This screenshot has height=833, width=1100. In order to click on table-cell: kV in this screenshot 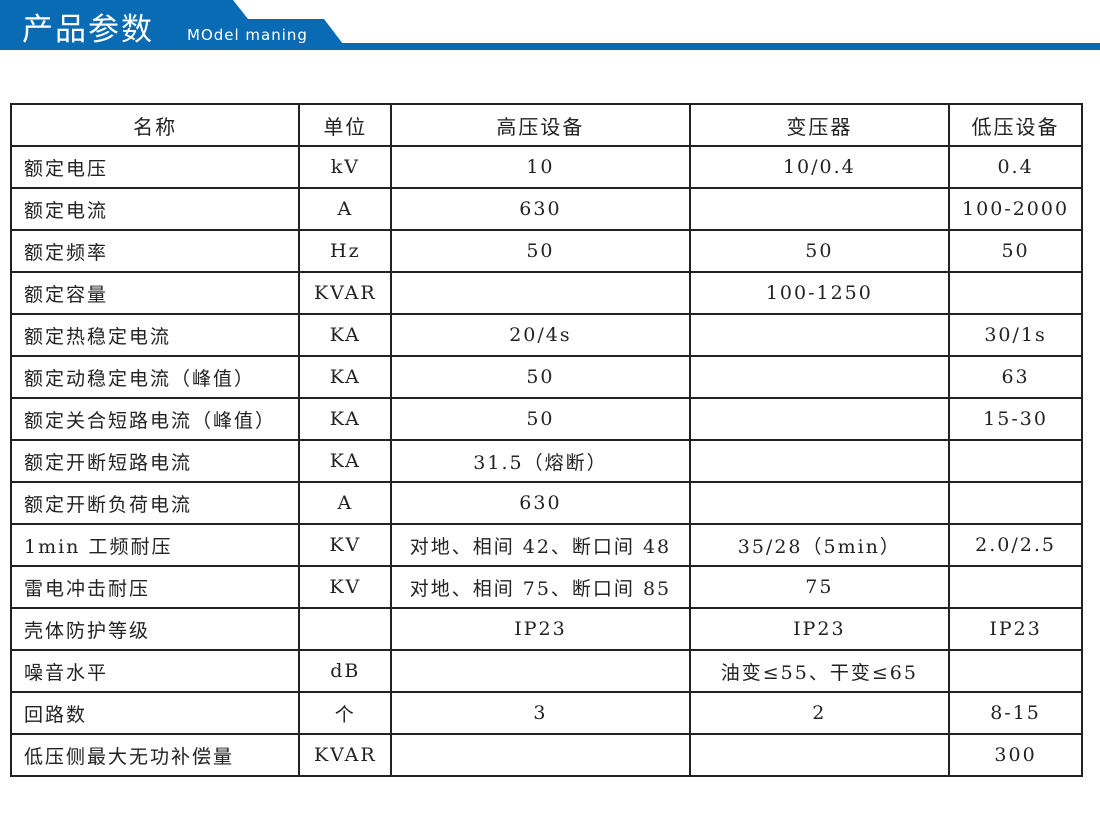, I will do `click(345, 167)`.